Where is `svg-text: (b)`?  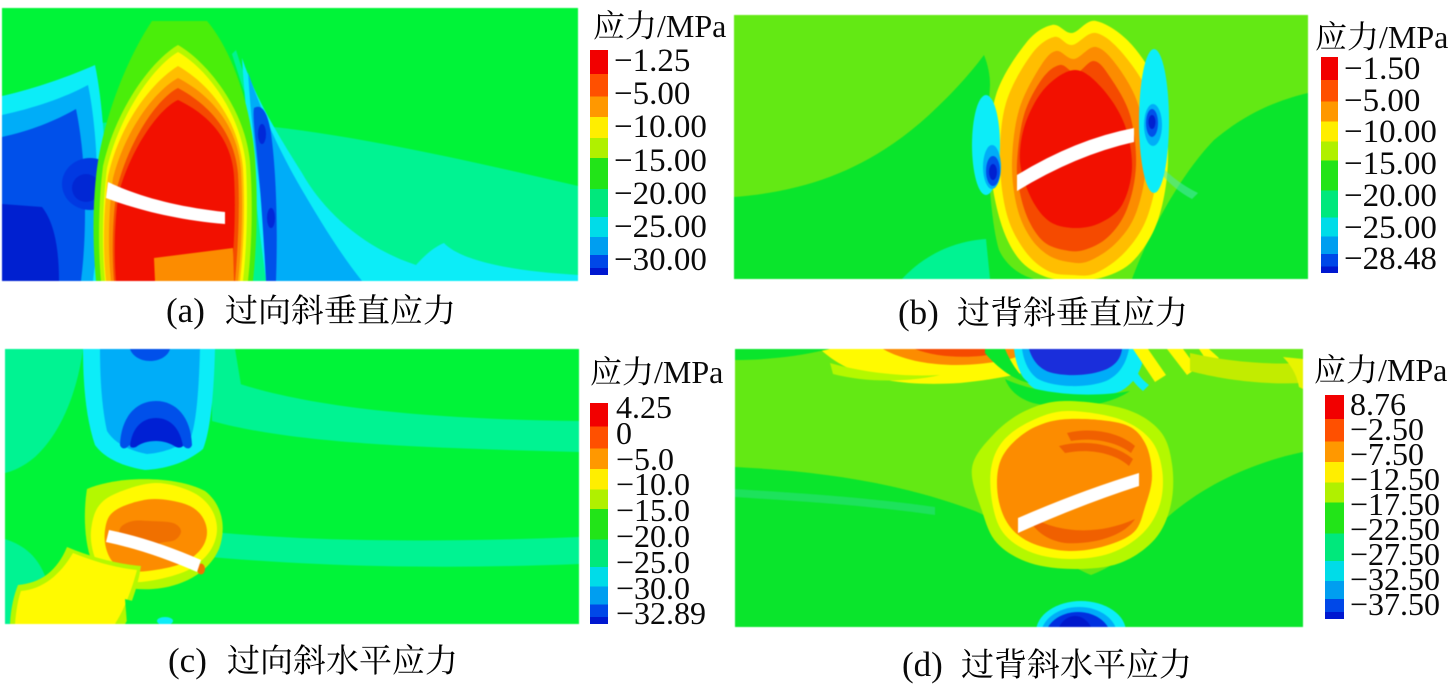
svg-text: (b) is located at coordinates (918, 312).